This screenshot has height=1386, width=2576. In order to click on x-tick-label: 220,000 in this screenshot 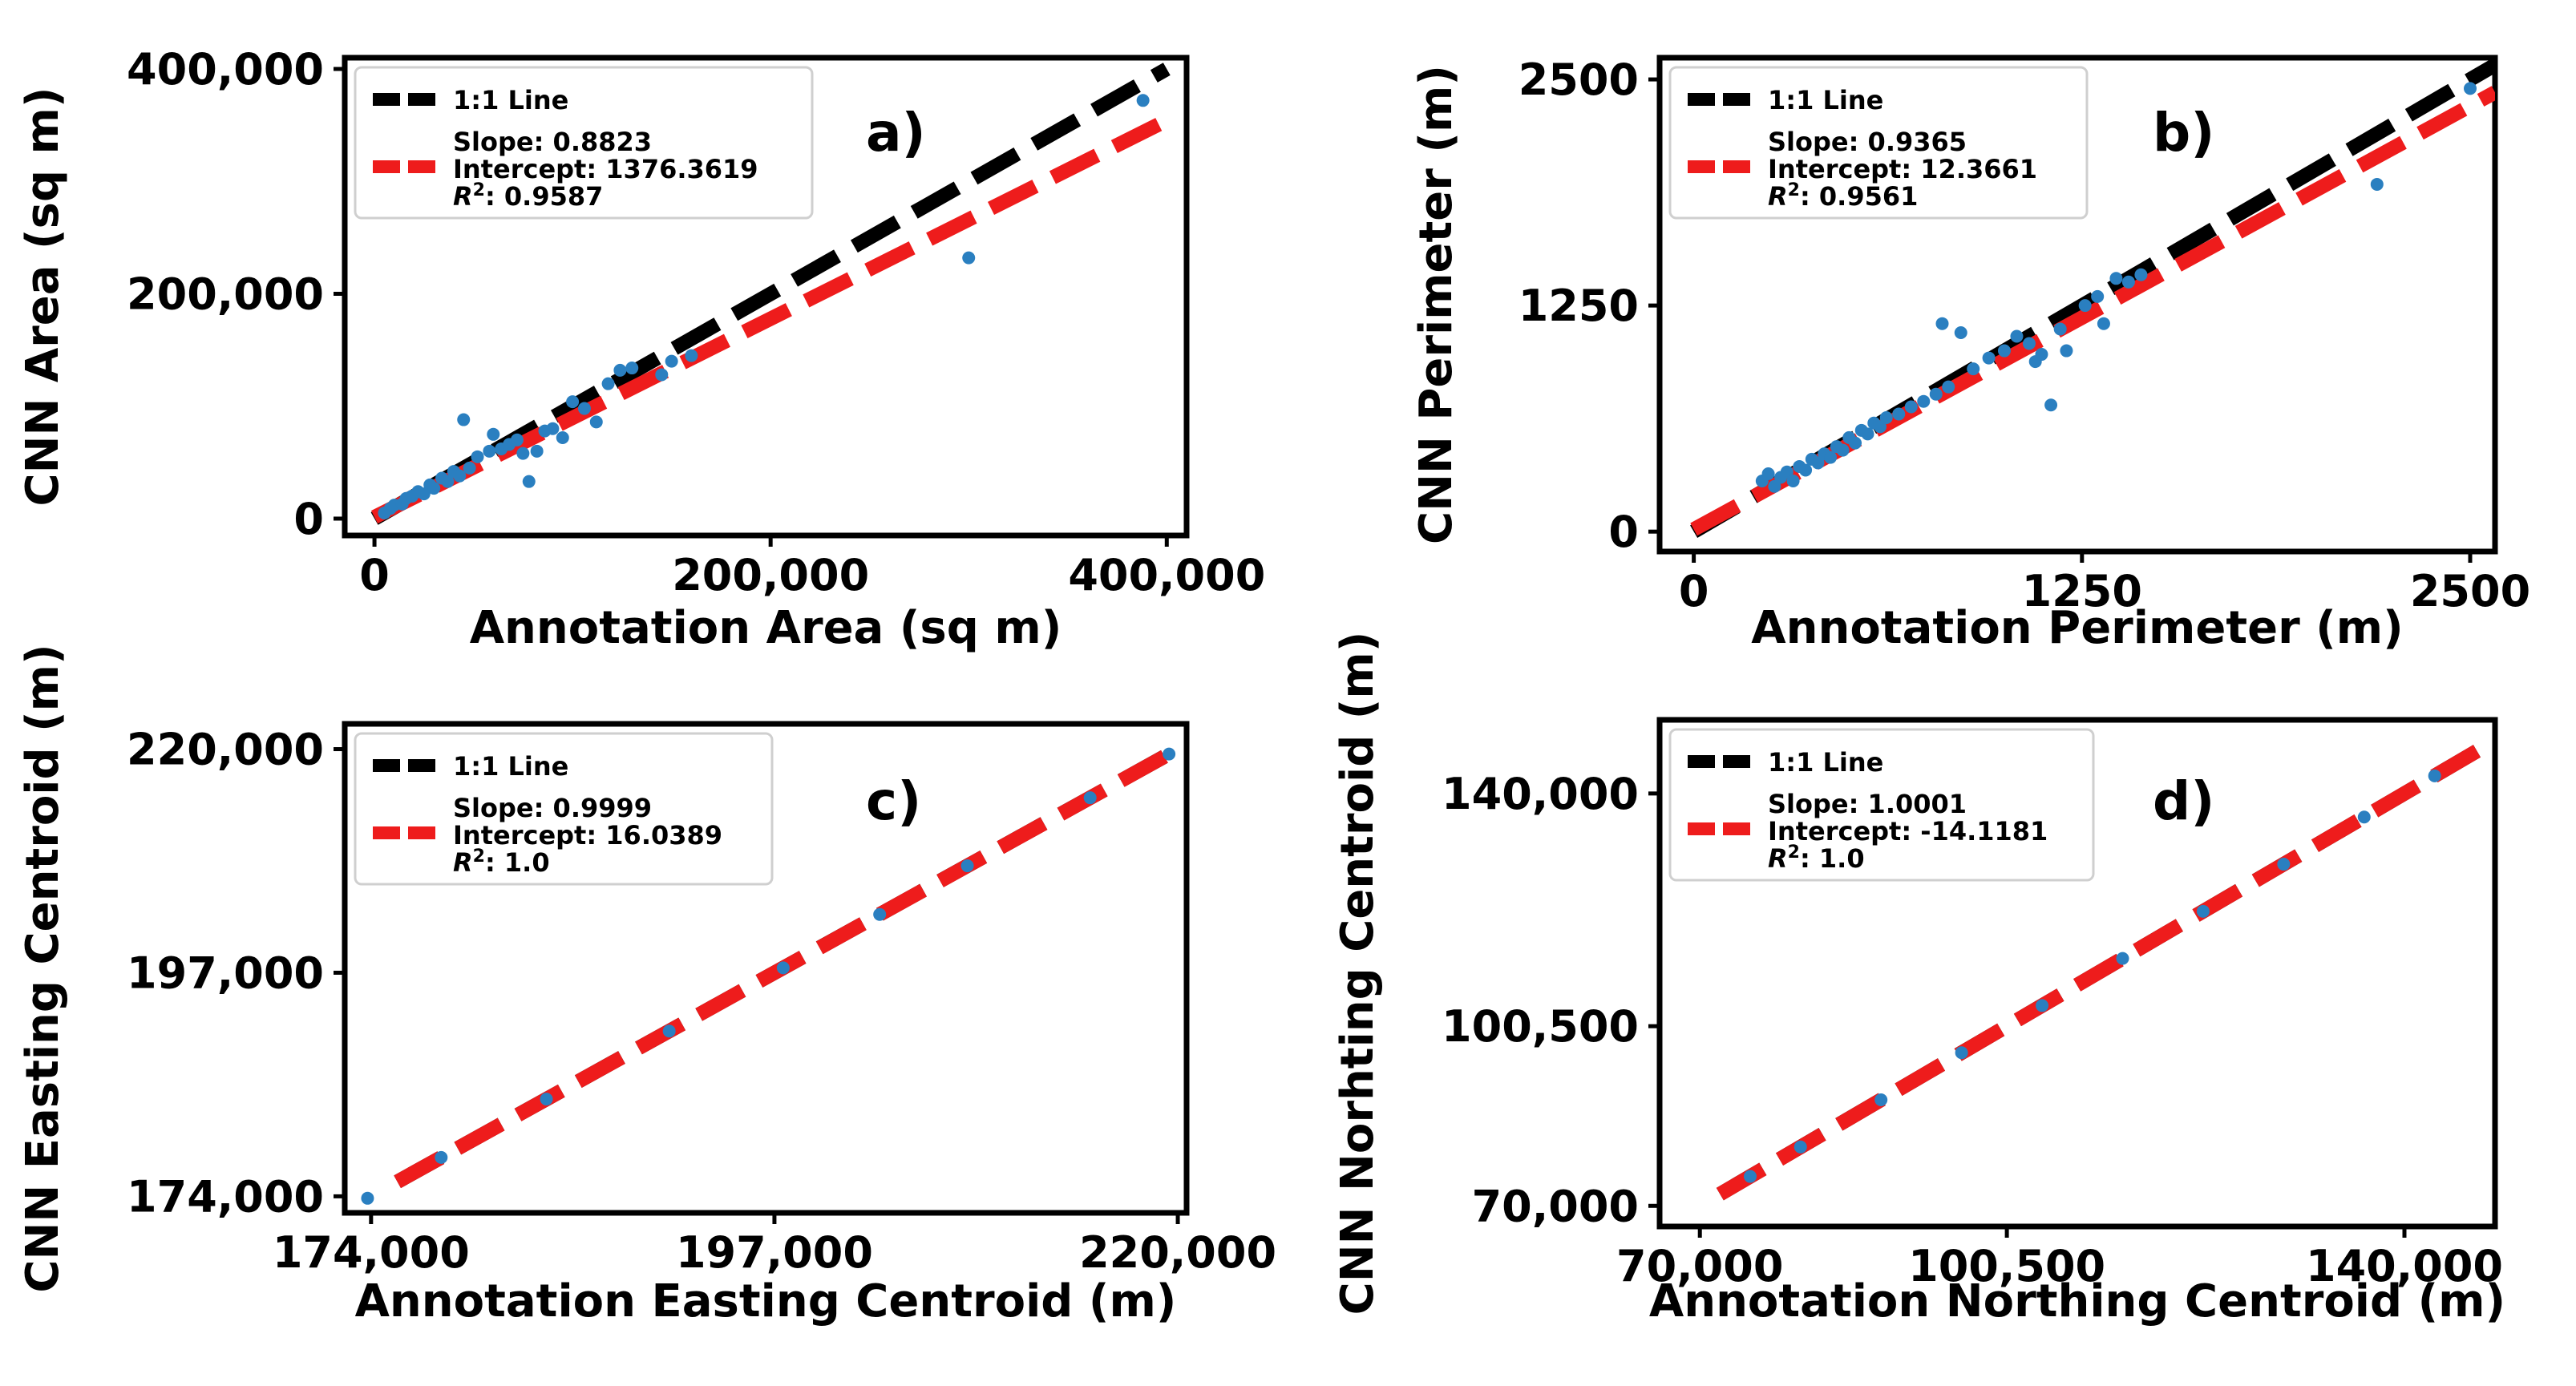, I will do `click(1177, 1252)`.